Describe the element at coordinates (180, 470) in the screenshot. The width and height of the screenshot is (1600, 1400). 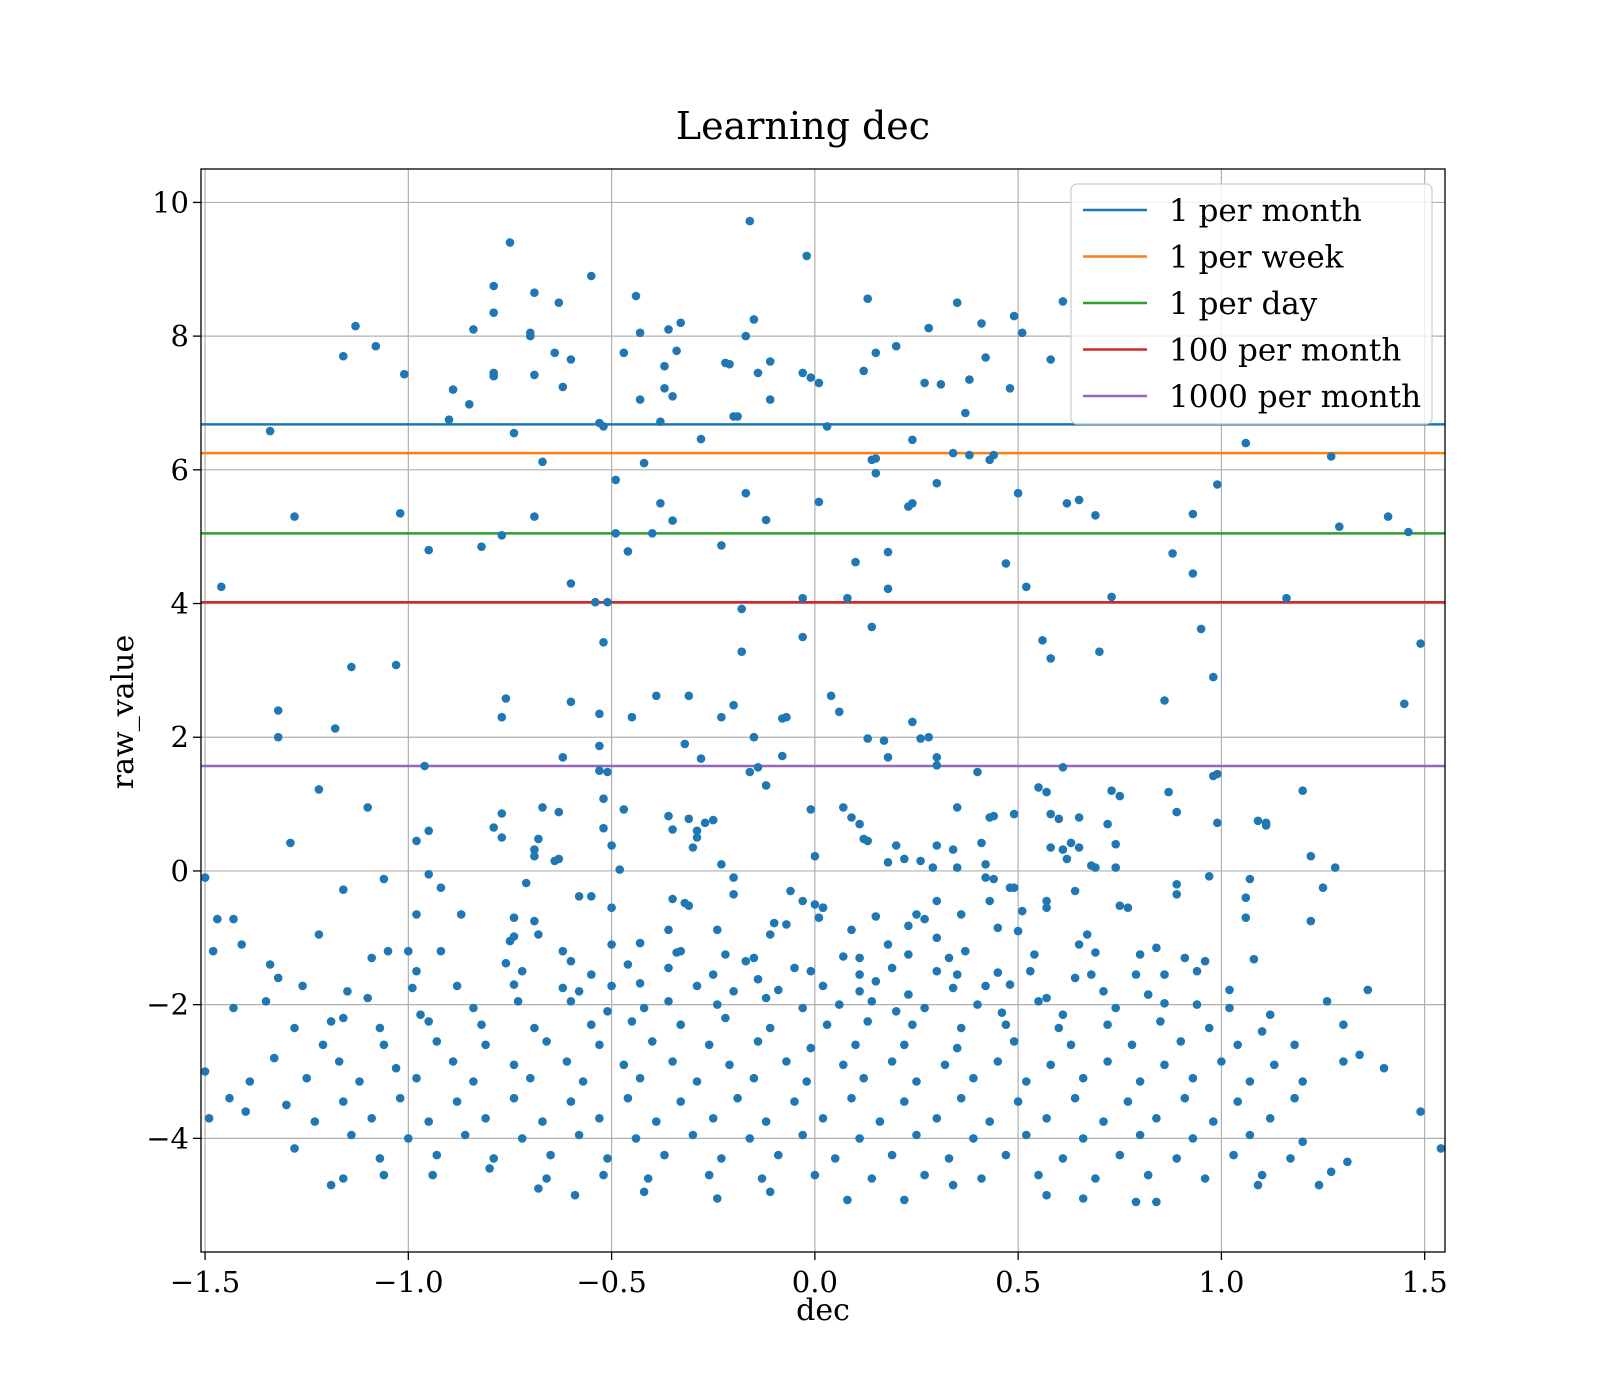
I see `y-tick-label: 6` at that location.